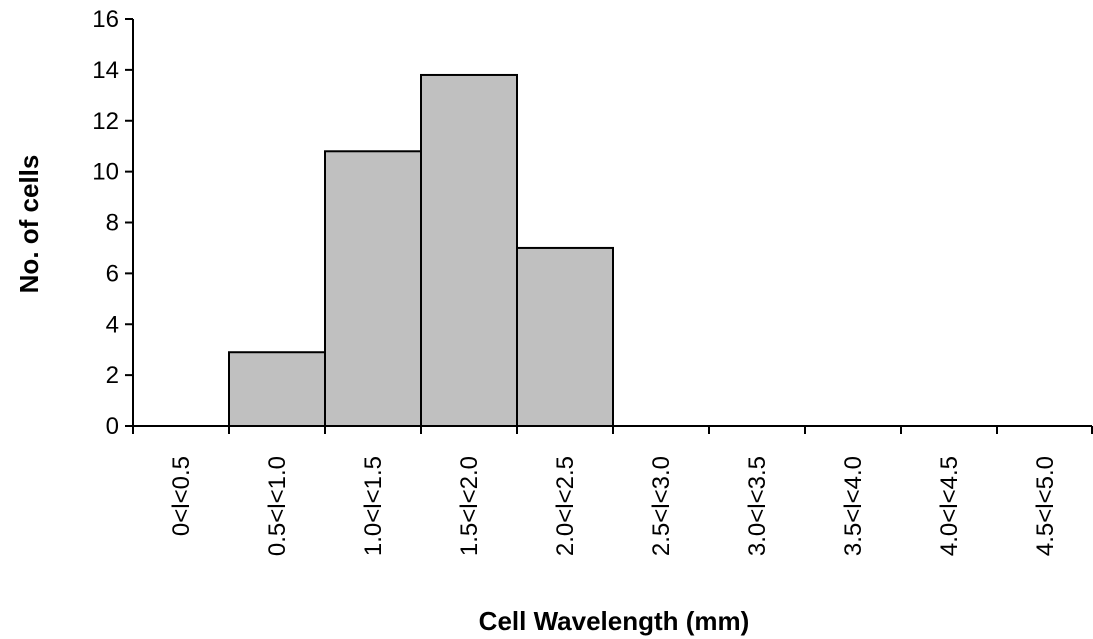 The image size is (1093, 639). I want to click on x-tick-label-5: 2.5<l<3.0, so click(661, 506).